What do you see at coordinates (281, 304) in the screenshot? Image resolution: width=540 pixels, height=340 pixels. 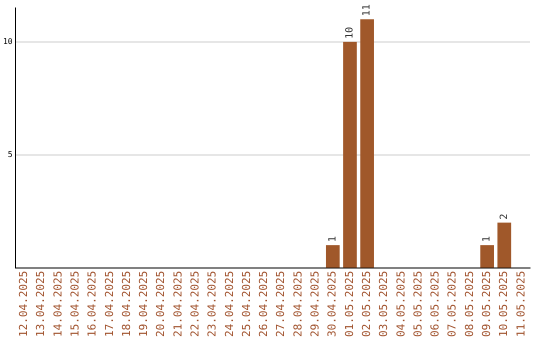 I see `x-tick-label: 27.04.2025` at bounding box center [281, 304].